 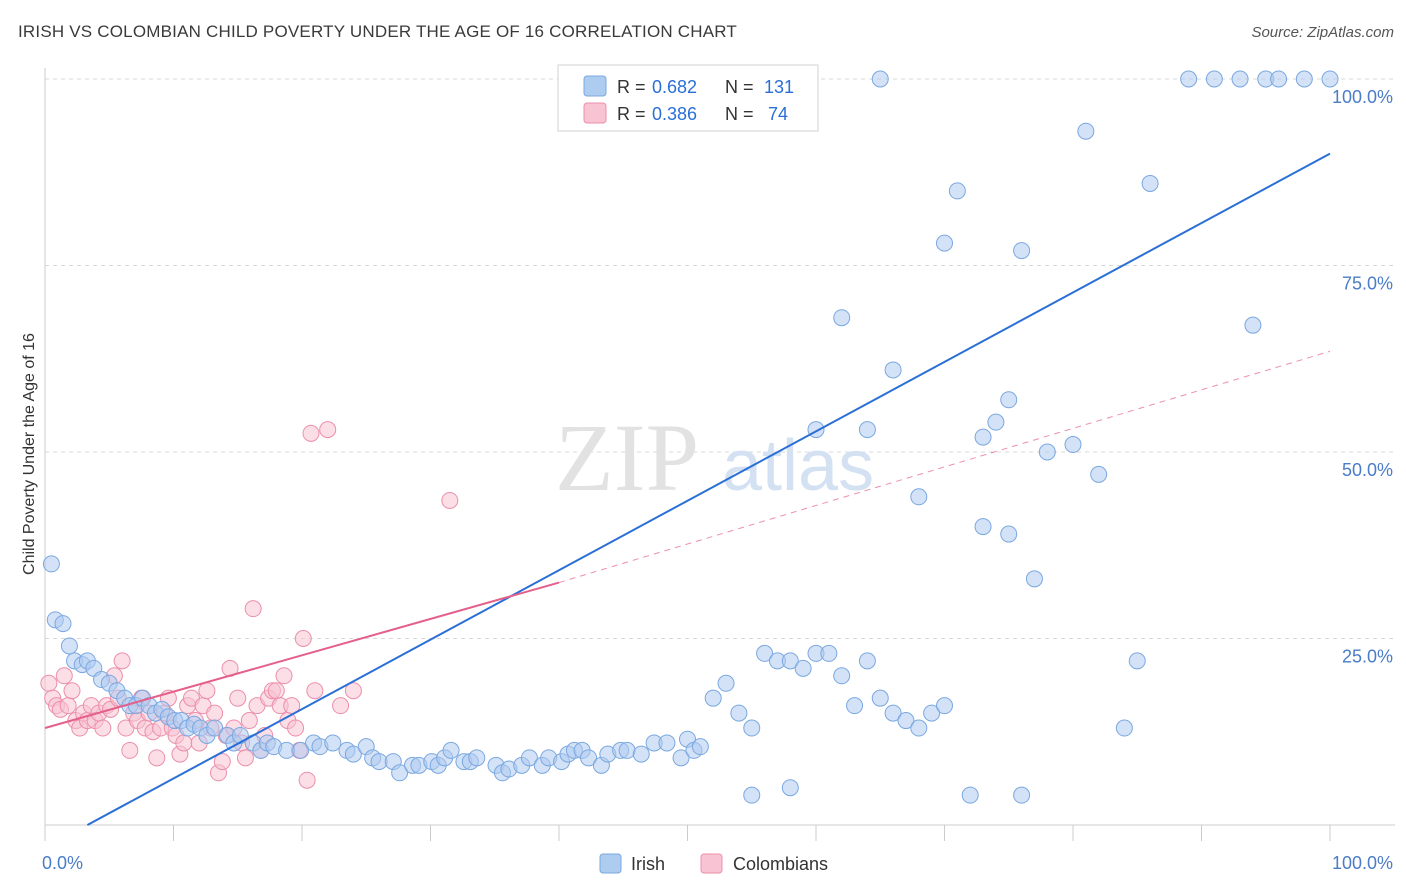 What do you see at coordinates (648, 864) in the screenshot?
I see `bottom-legend-irish: Irish` at bounding box center [648, 864].